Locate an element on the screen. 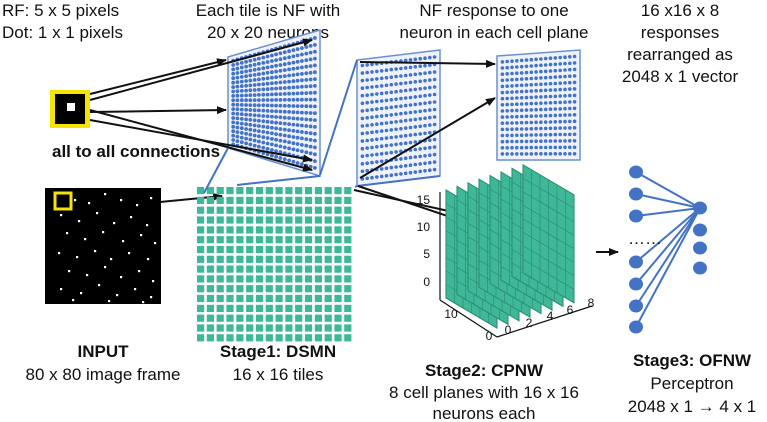 This screenshot has height=422, width=767. rf-window-marker is located at coordinates (63, 201).